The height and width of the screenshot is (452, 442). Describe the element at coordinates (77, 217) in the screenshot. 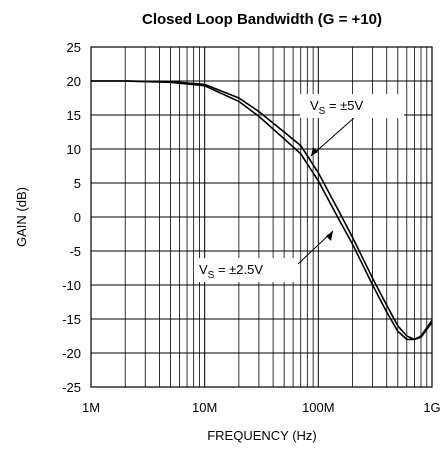

I see `y-tick-label: 0` at that location.